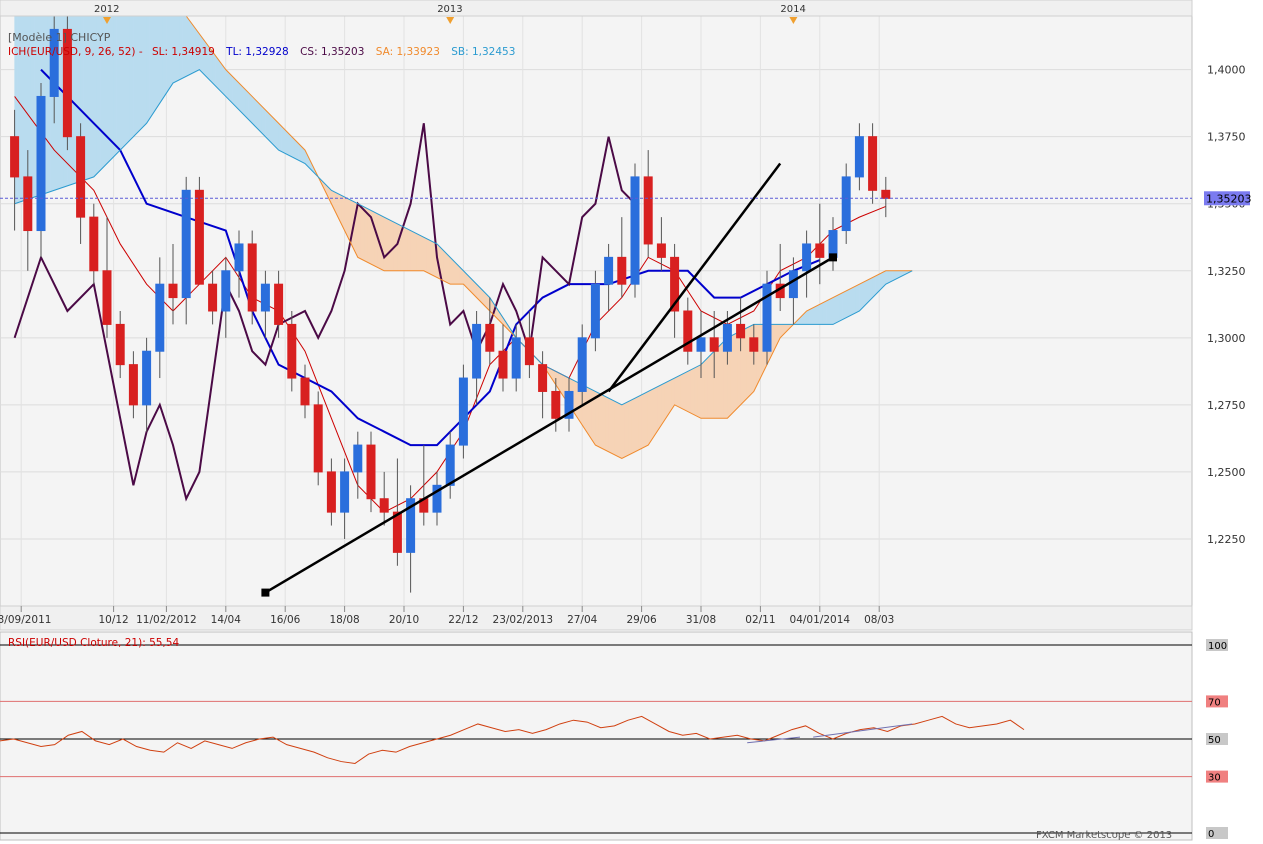  What do you see at coordinates (344, 620) in the screenshot?
I see `date-tick-label: 18/08` at bounding box center [344, 620].